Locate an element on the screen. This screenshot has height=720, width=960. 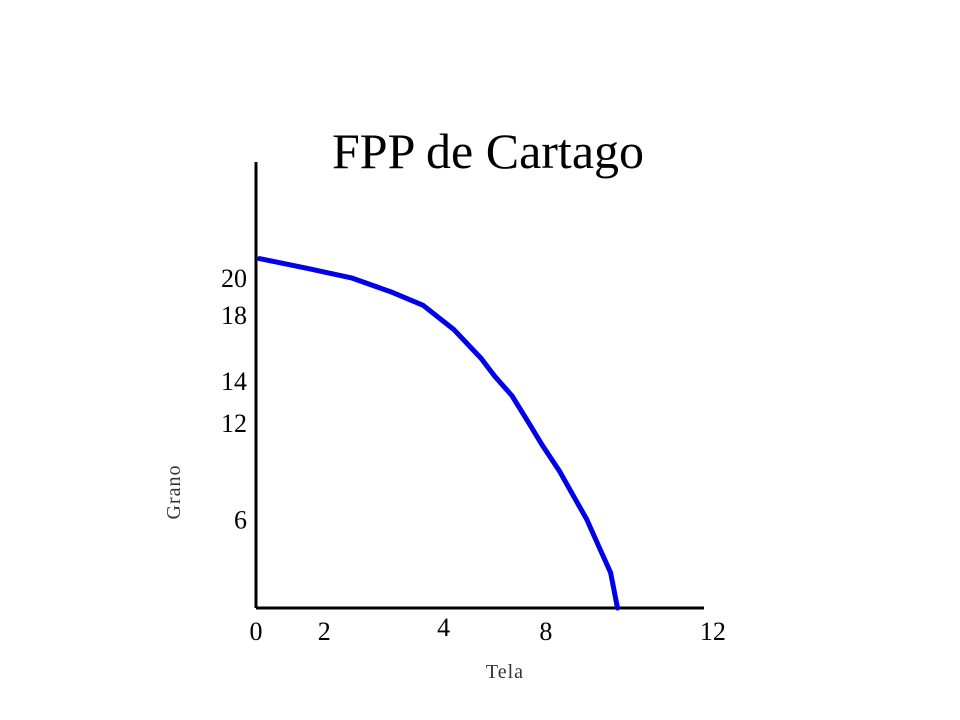
y-tick-labels: 20 18 14 12 6 is located at coordinates (234, 399).